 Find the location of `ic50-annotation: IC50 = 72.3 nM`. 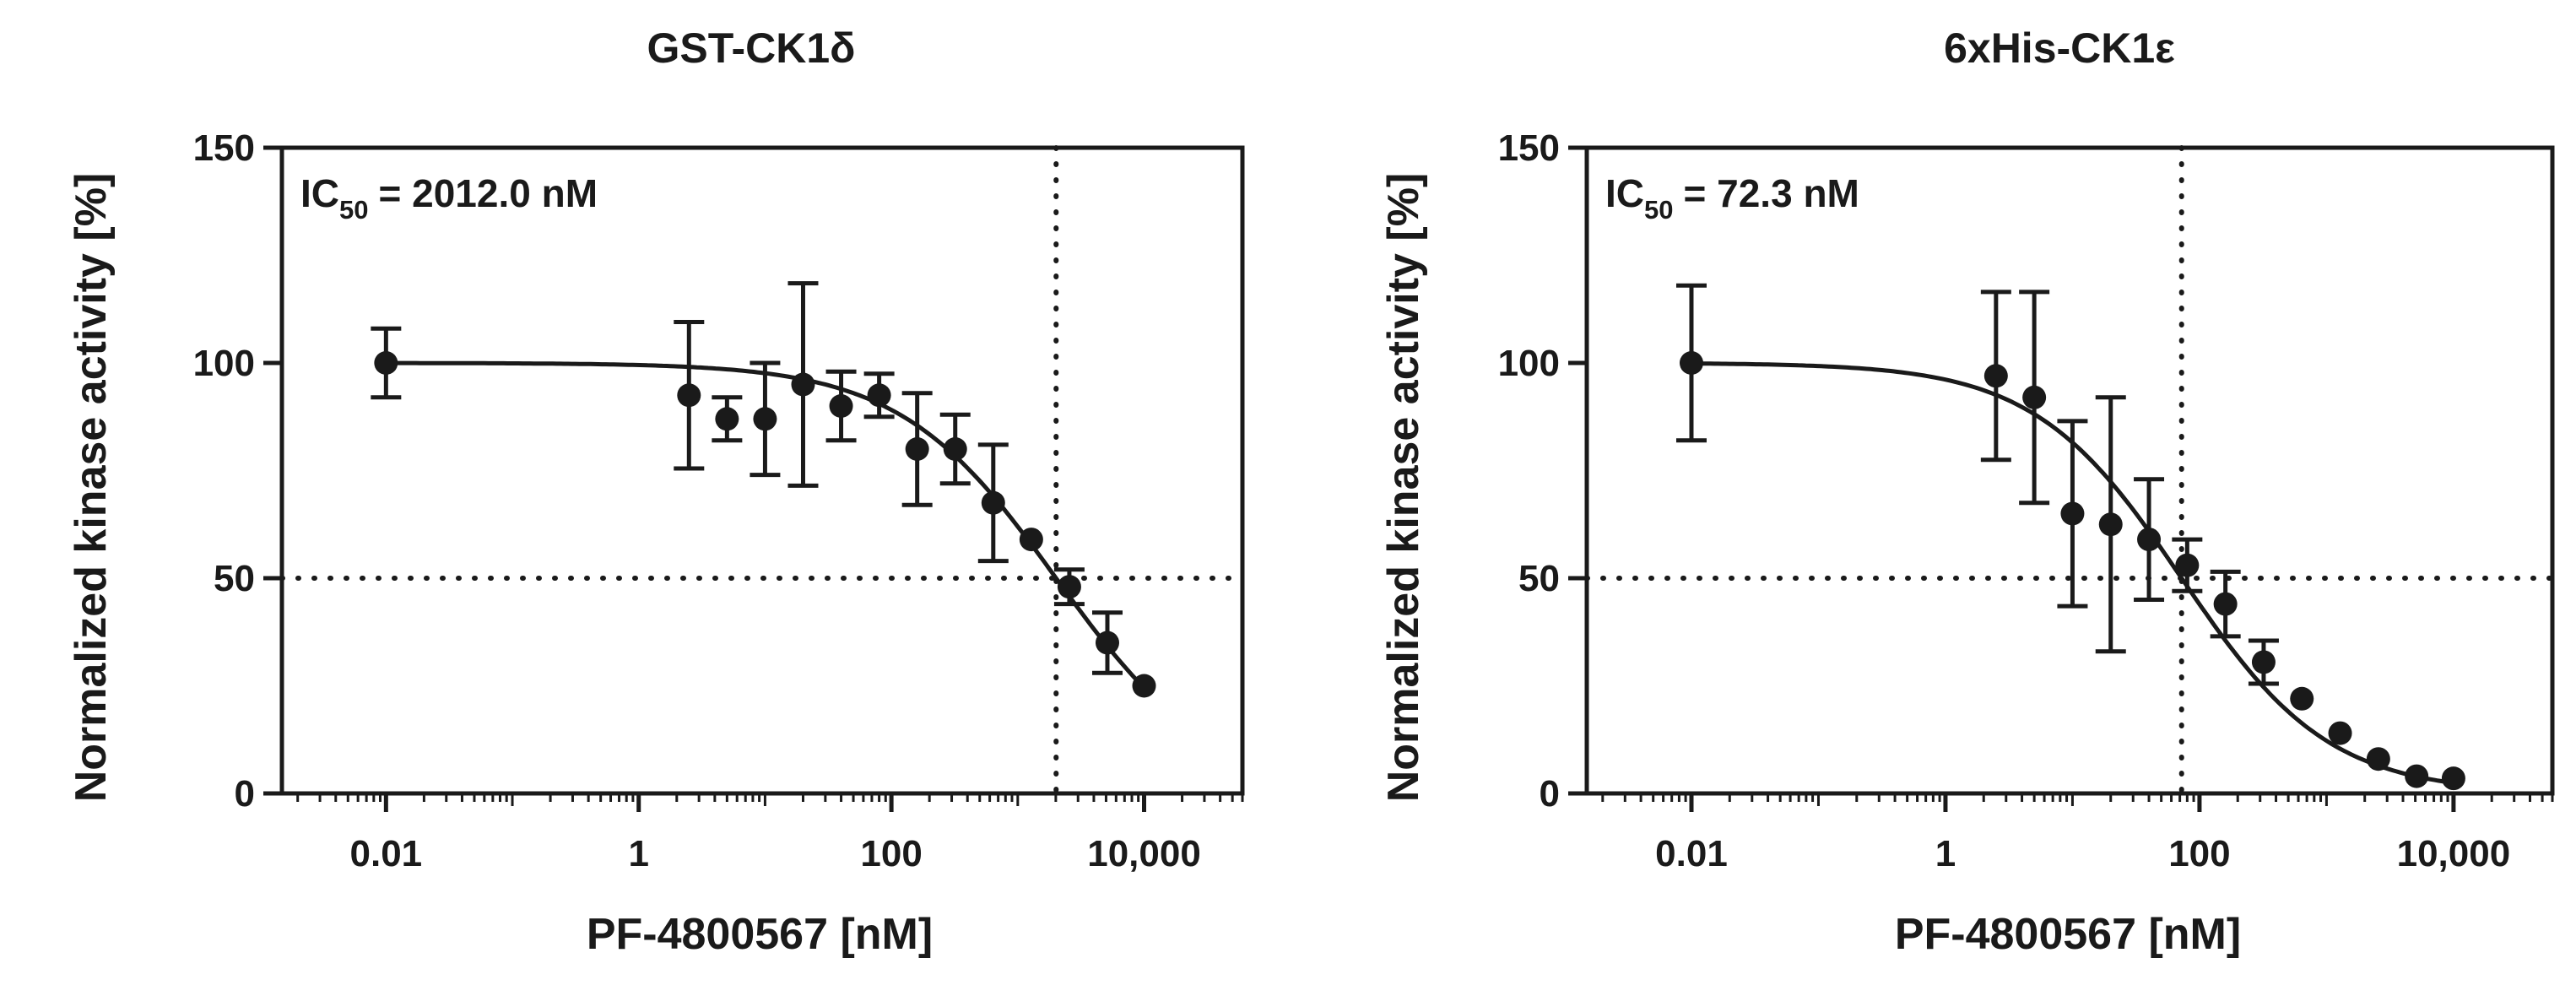

ic50-annotation: IC50 = 72.3 nM is located at coordinates (1732, 198).